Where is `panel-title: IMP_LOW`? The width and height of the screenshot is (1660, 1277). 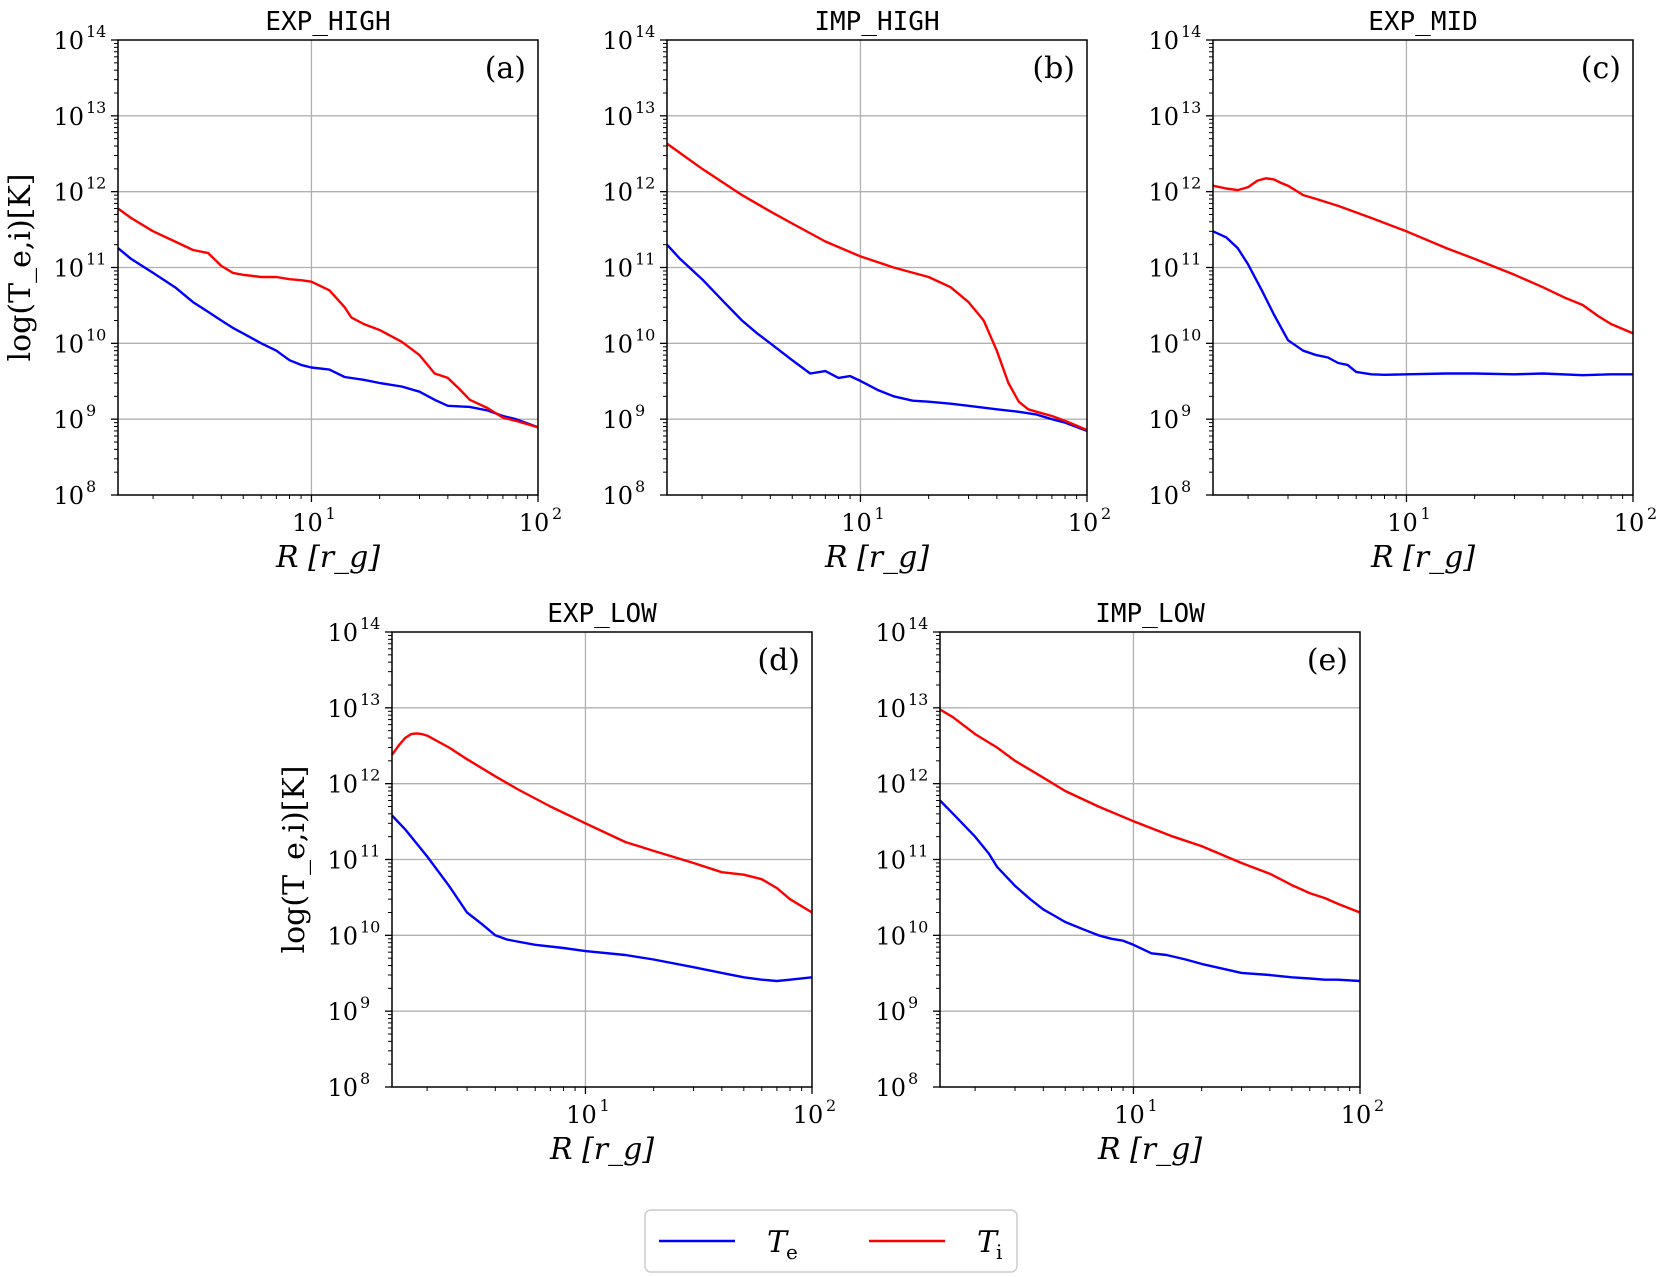
panel-title: IMP_LOW is located at coordinates (1150, 614).